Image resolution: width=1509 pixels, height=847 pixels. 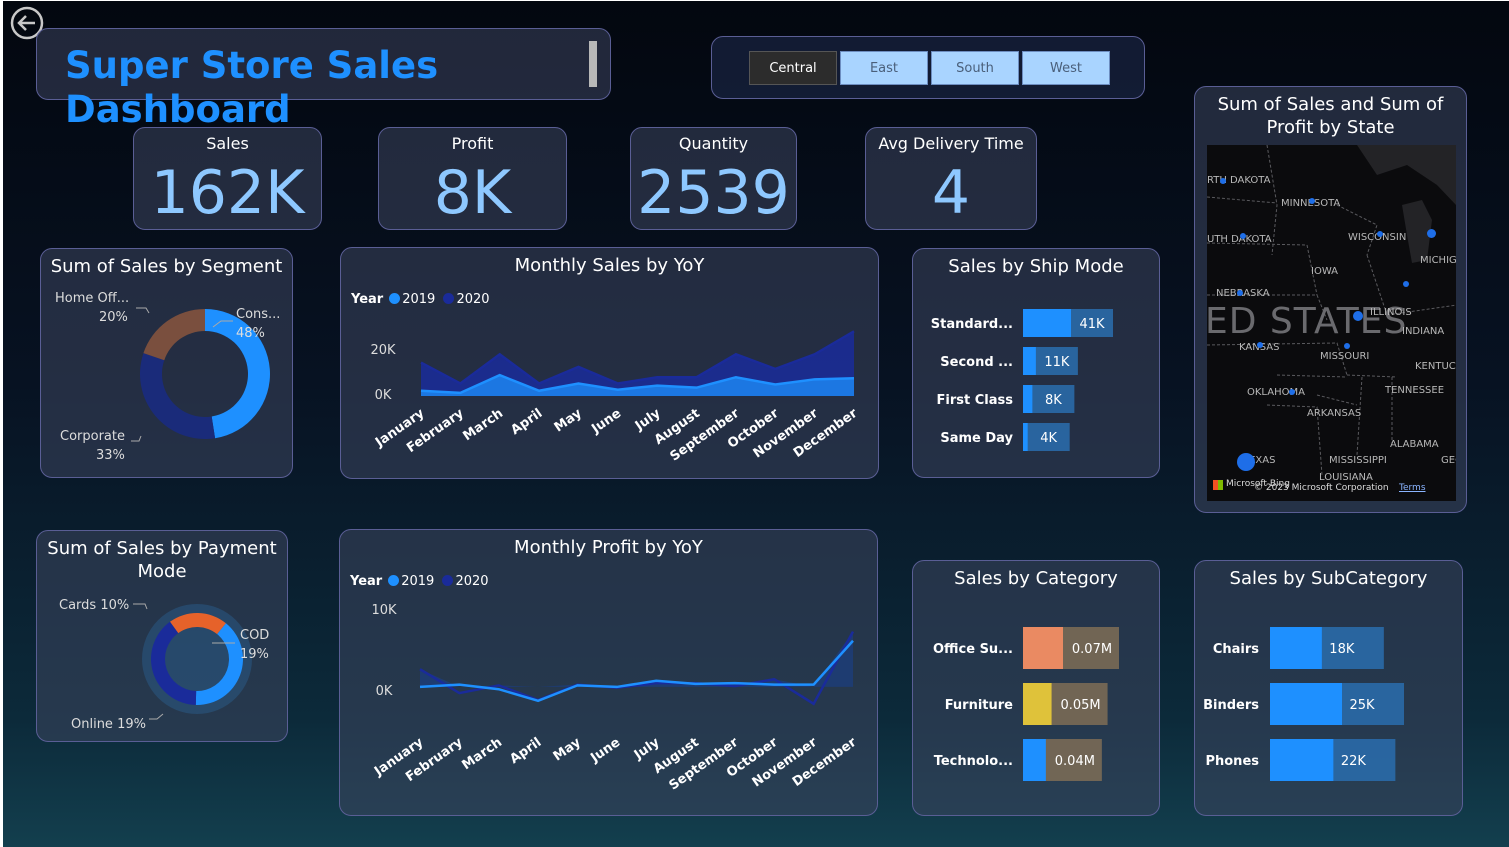 What do you see at coordinates (1276, 392) in the screenshot?
I see `map-state-label: OKLAHOMA` at bounding box center [1276, 392].